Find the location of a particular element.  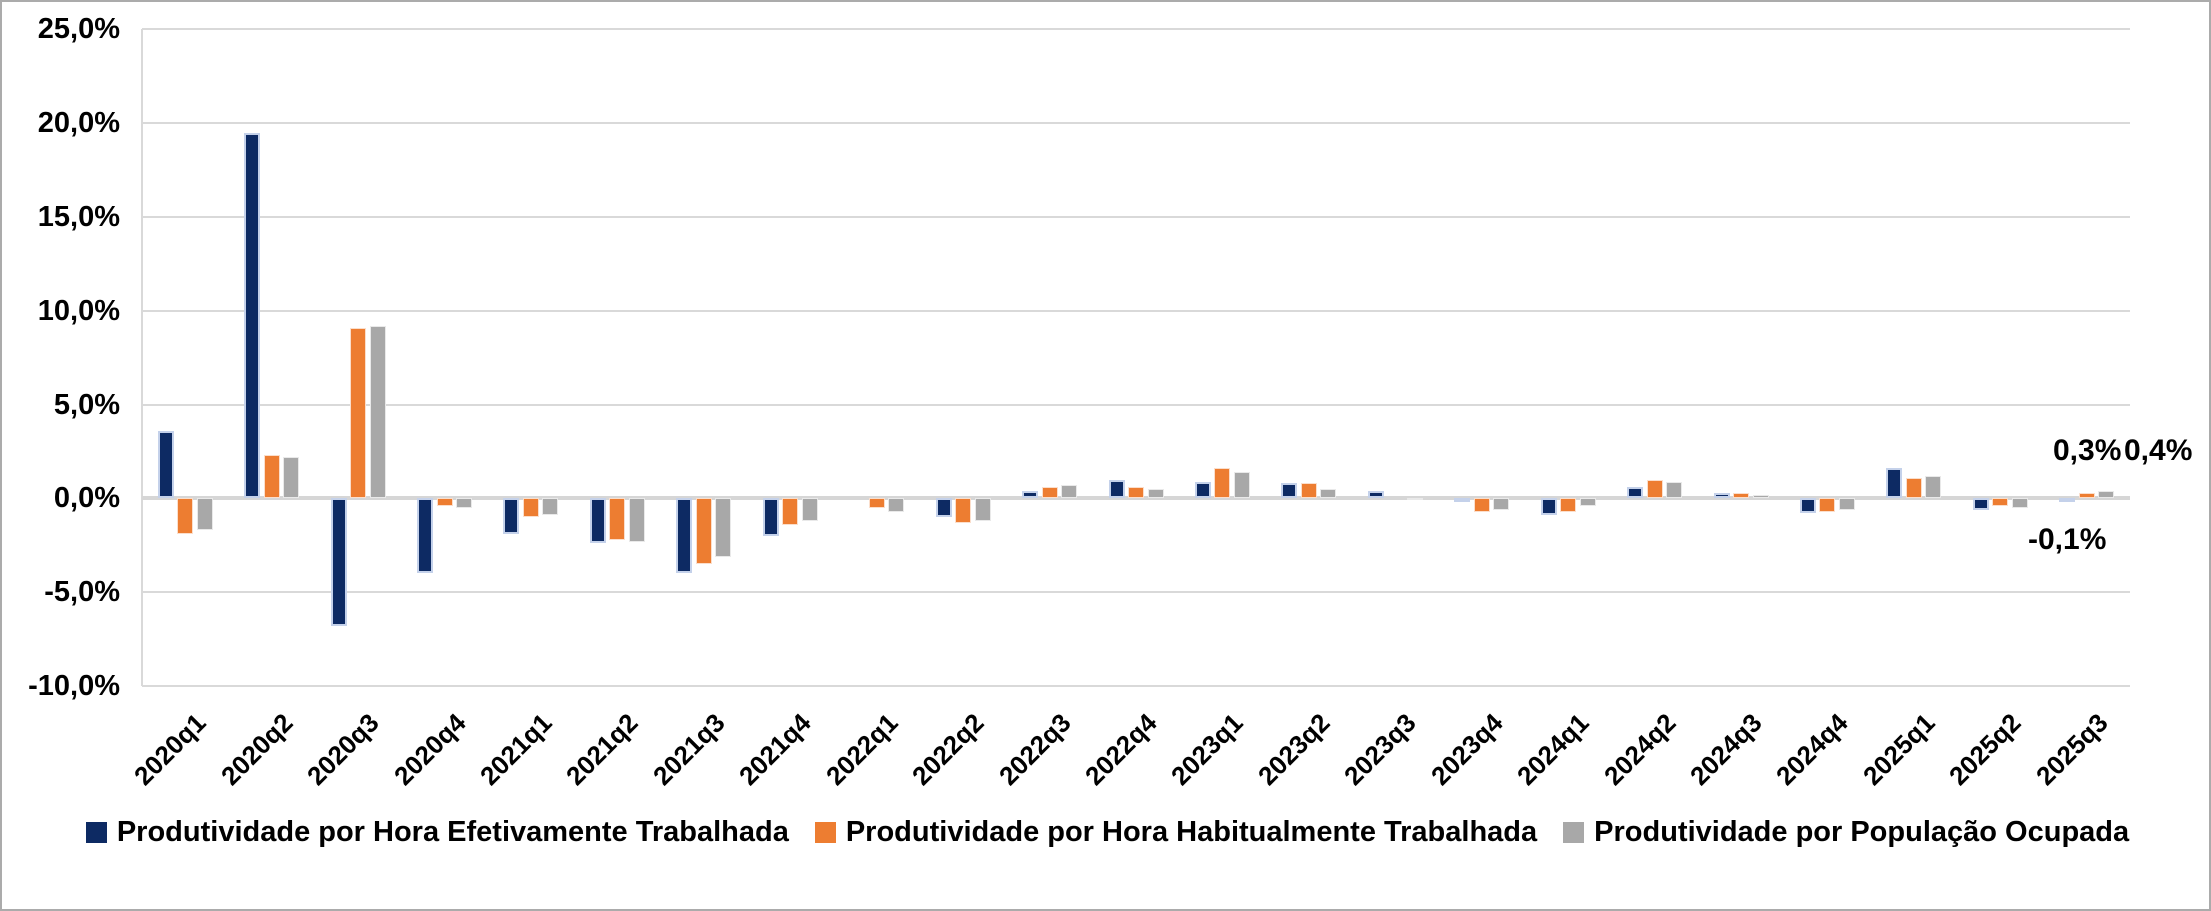

bar-2024q4-s1 is located at coordinates (1827, 505).